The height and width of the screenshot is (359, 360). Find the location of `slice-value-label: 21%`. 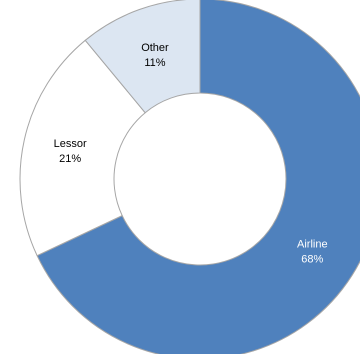

slice-value-label: 21% is located at coordinates (70, 159).